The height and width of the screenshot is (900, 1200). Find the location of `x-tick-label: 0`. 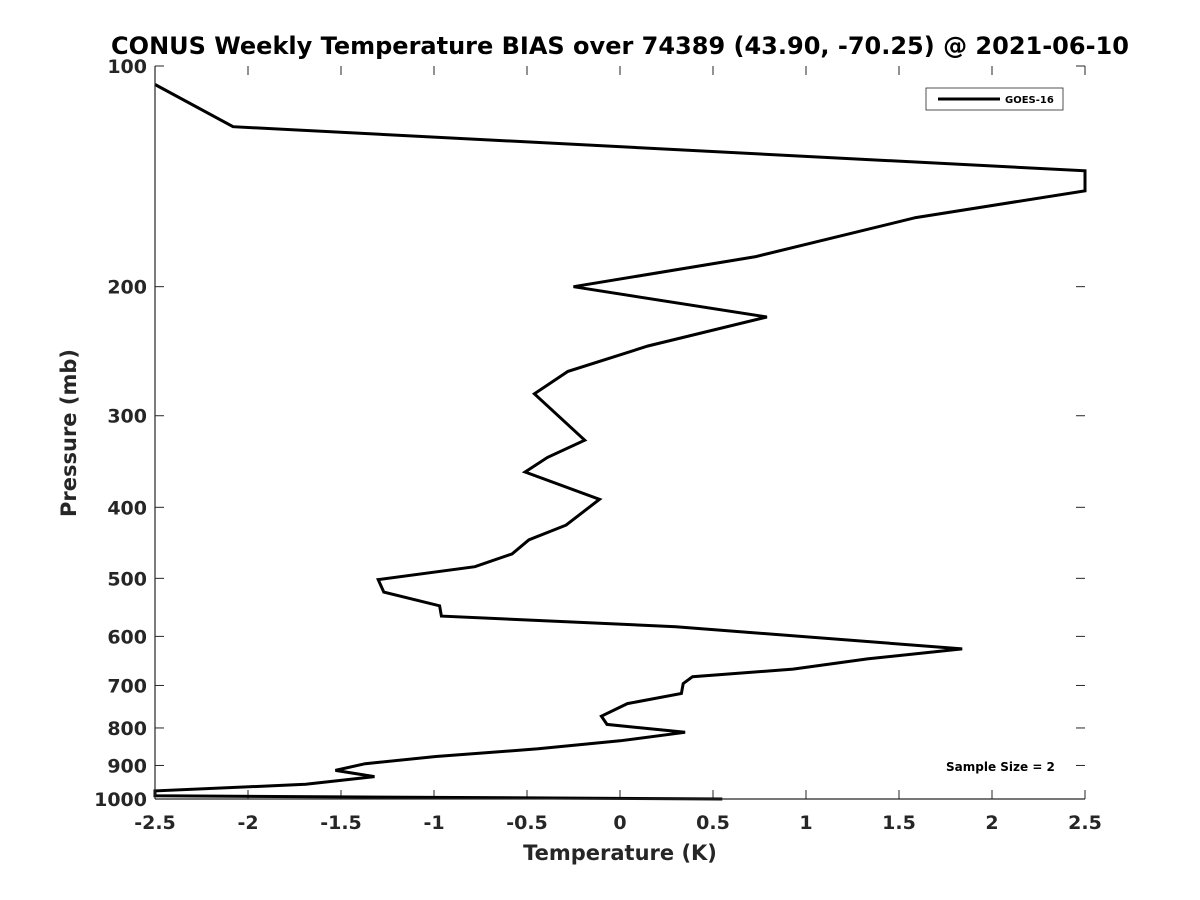

x-tick-label: 0 is located at coordinates (619, 823).